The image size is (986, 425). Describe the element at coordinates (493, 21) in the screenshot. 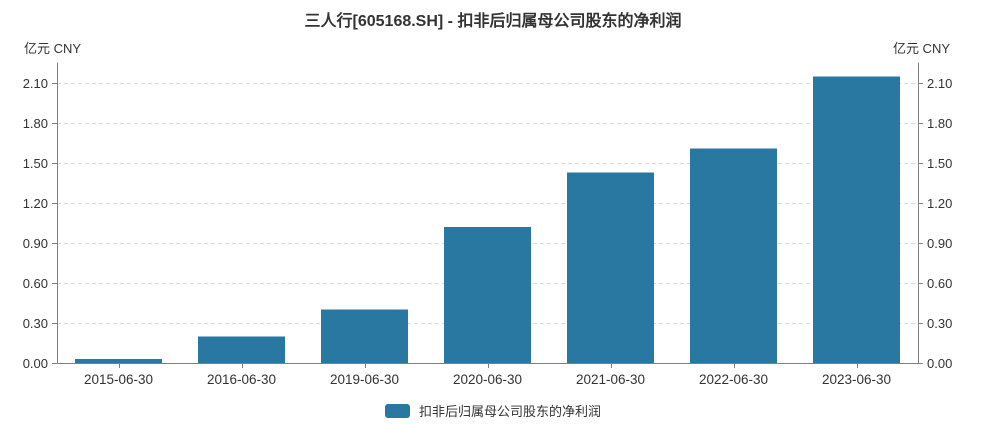

I see `chart-title: 三人行[605168.SH] - 扣非后归属母公司股东的净利润` at that location.